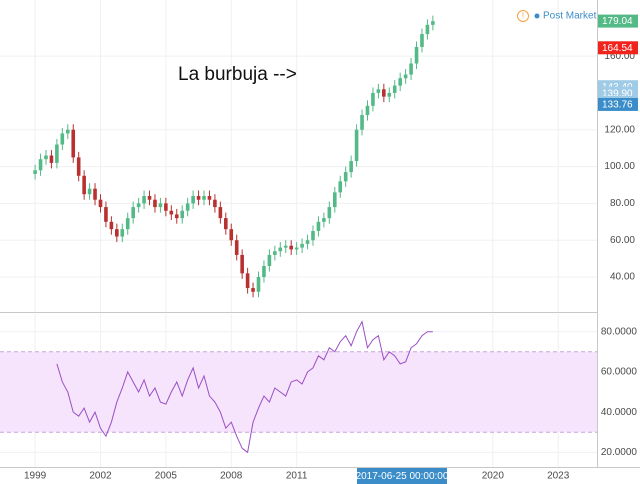 Image resolution: width=640 pixels, height=484 pixels. What do you see at coordinates (493, 476) in the screenshot?
I see `x-tick-label: 2020` at bounding box center [493, 476].